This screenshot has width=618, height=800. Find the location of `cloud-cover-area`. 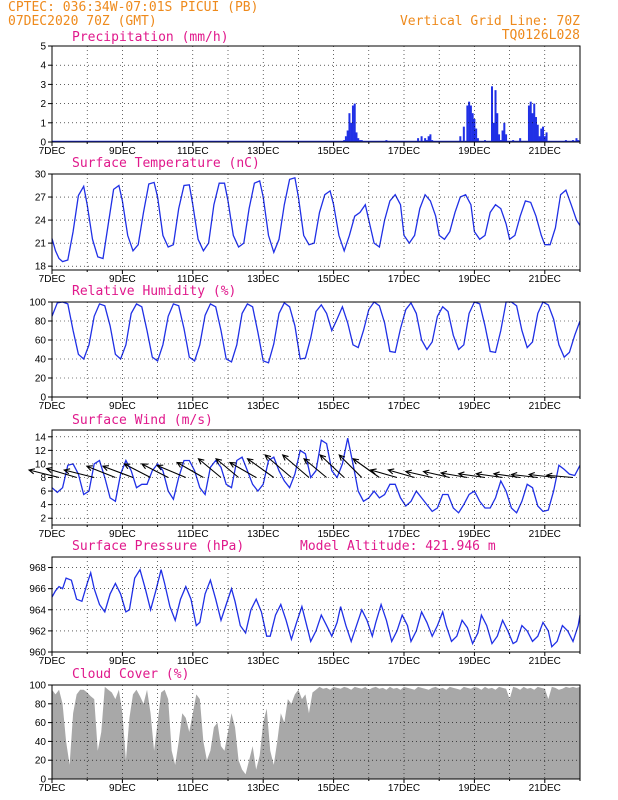

cloud-cover-area is located at coordinates (316, 732).